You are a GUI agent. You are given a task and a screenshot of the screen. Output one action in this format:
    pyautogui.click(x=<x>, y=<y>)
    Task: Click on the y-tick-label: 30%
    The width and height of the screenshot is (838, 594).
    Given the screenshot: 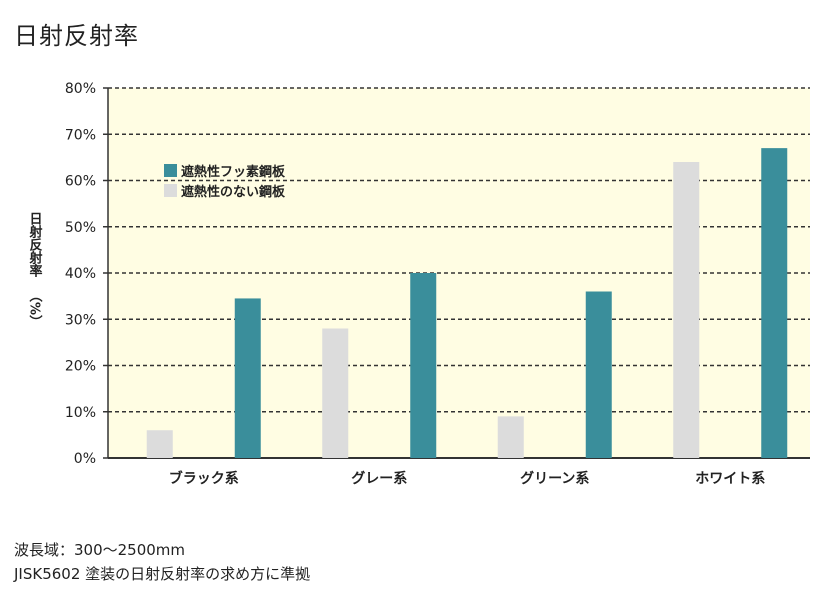 What is the action you would take?
    pyautogui.click(x=80, y=320)
    